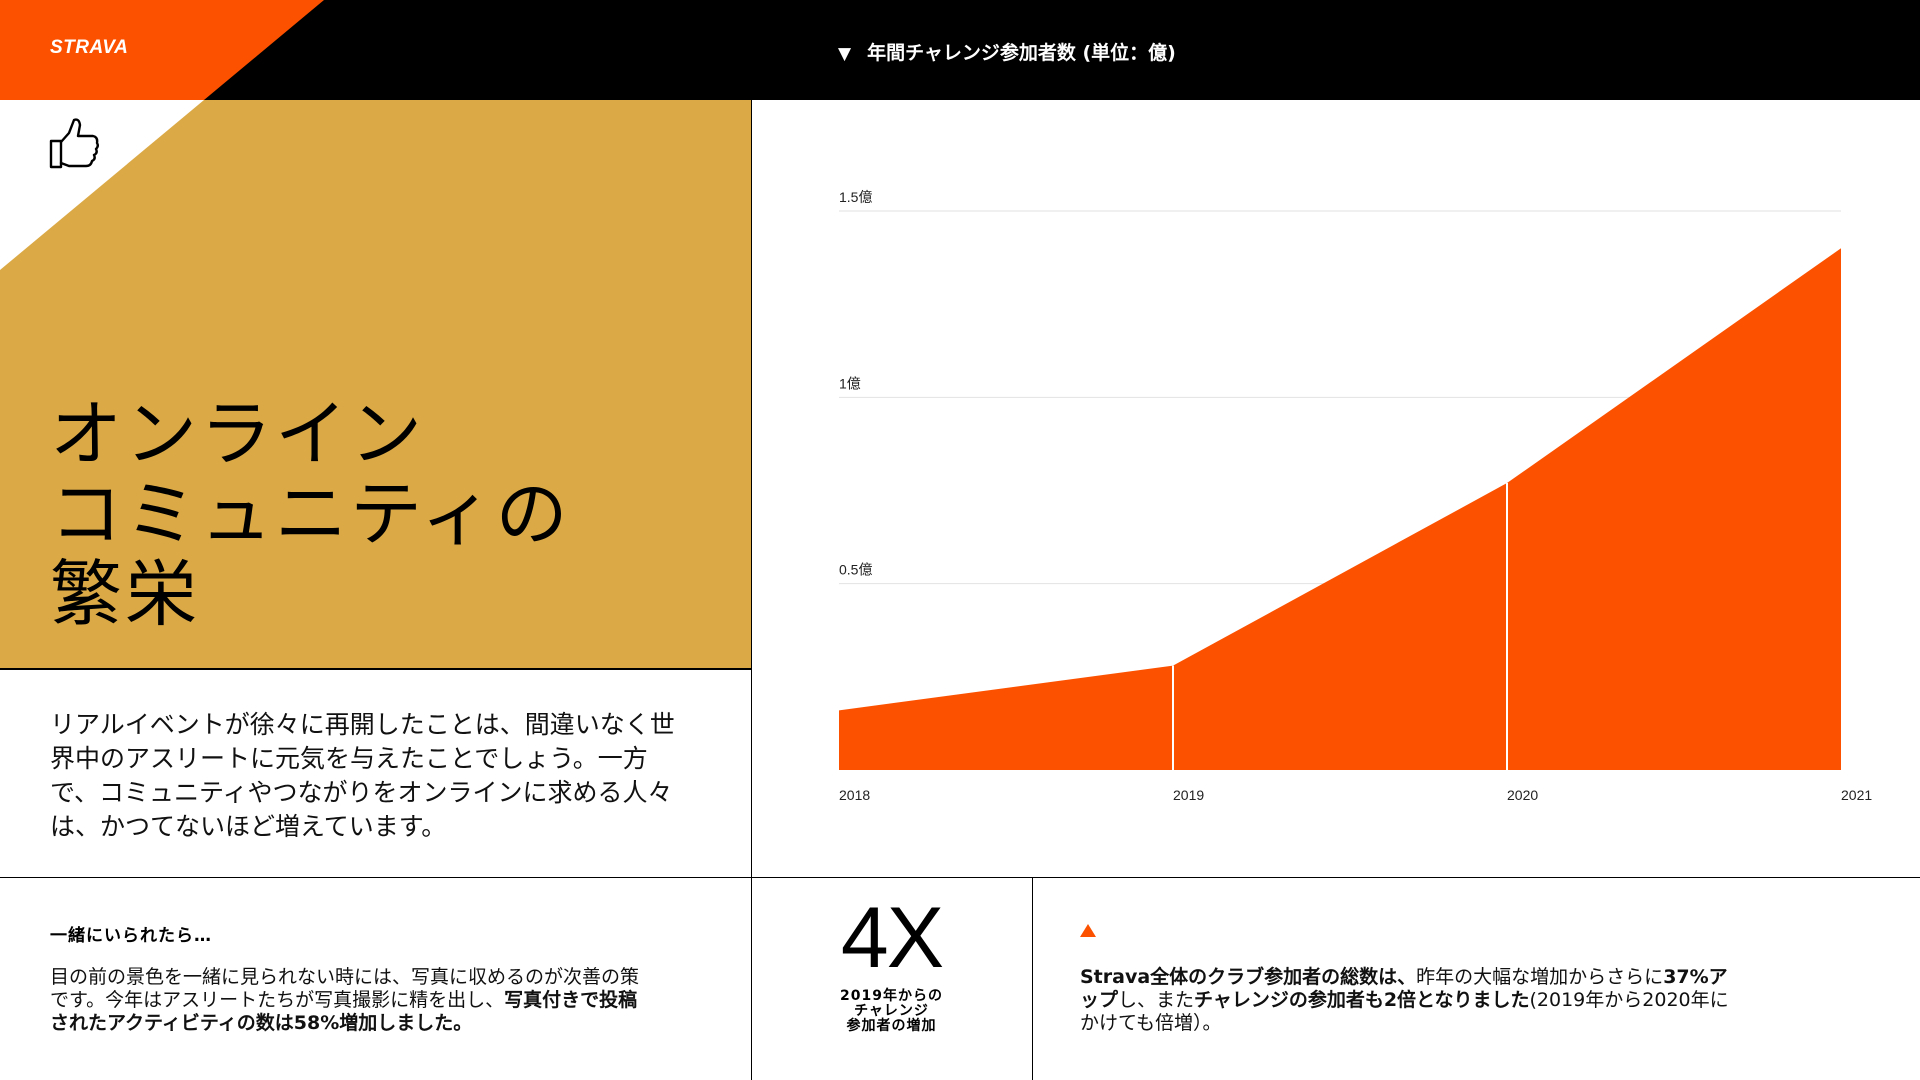 The height and width of the screenshot is (1080, 1920). I want to click on x-axis: 2018 2019 2020 2021, so click(1355, 795).